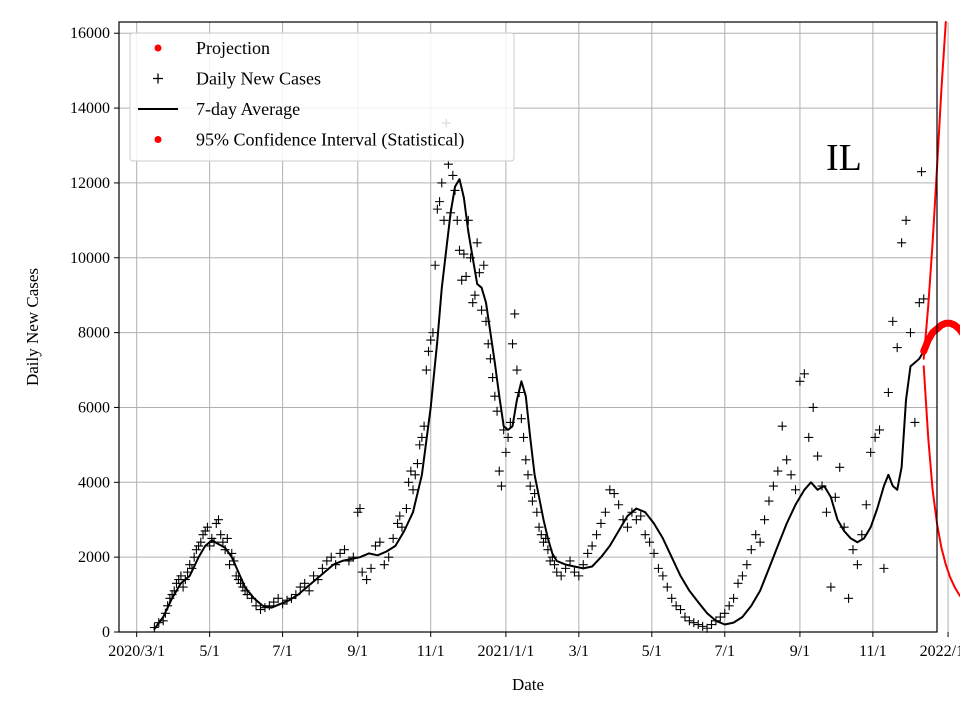 The image size is (960, 725). I want to click on legend-label: Projection, so click(233, 48).